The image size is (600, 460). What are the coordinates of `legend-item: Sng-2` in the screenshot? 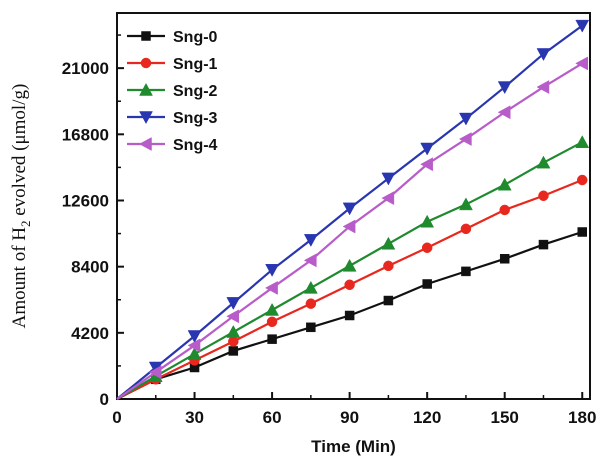 It's located at (172, 91).